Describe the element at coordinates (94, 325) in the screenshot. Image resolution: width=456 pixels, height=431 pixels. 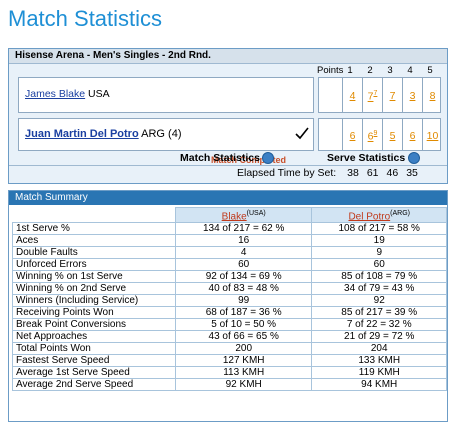
I see `stat-label: Break Point Conversions` at that location.